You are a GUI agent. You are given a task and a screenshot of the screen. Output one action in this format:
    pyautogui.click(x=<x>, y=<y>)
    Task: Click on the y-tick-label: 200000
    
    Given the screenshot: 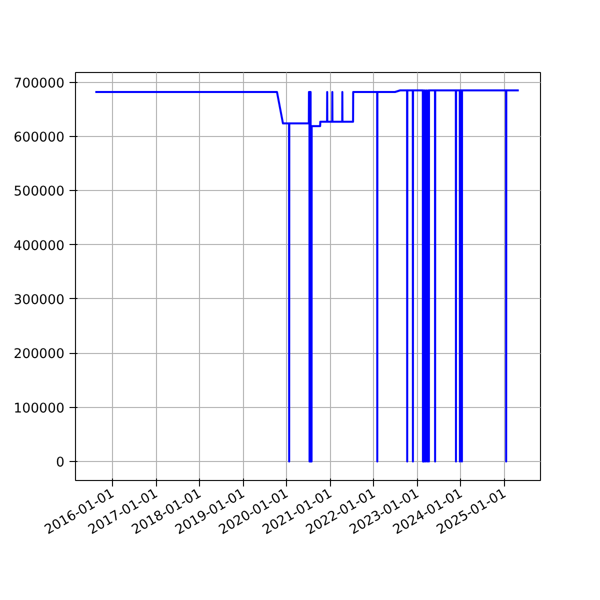 What is the action you would take?
    pyautogui.click(x=39, y=354)
    